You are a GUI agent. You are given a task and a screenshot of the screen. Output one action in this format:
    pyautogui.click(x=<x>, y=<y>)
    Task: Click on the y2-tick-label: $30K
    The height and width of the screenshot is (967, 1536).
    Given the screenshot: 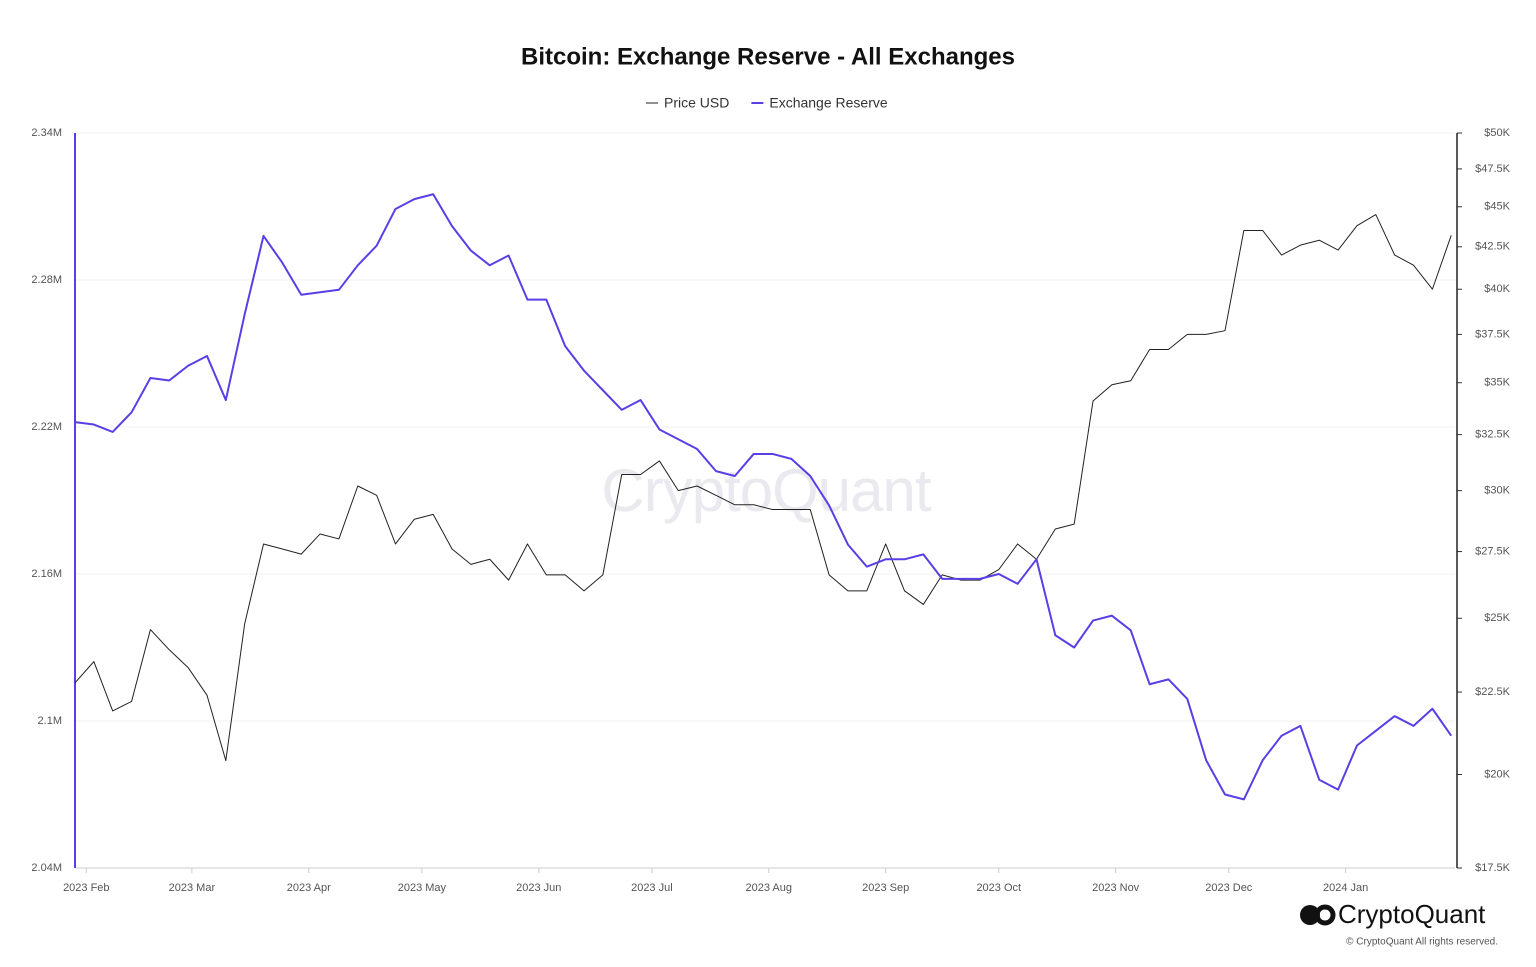 What is the action you would take?
    pyautogui.click(x=1497, y=491)
    